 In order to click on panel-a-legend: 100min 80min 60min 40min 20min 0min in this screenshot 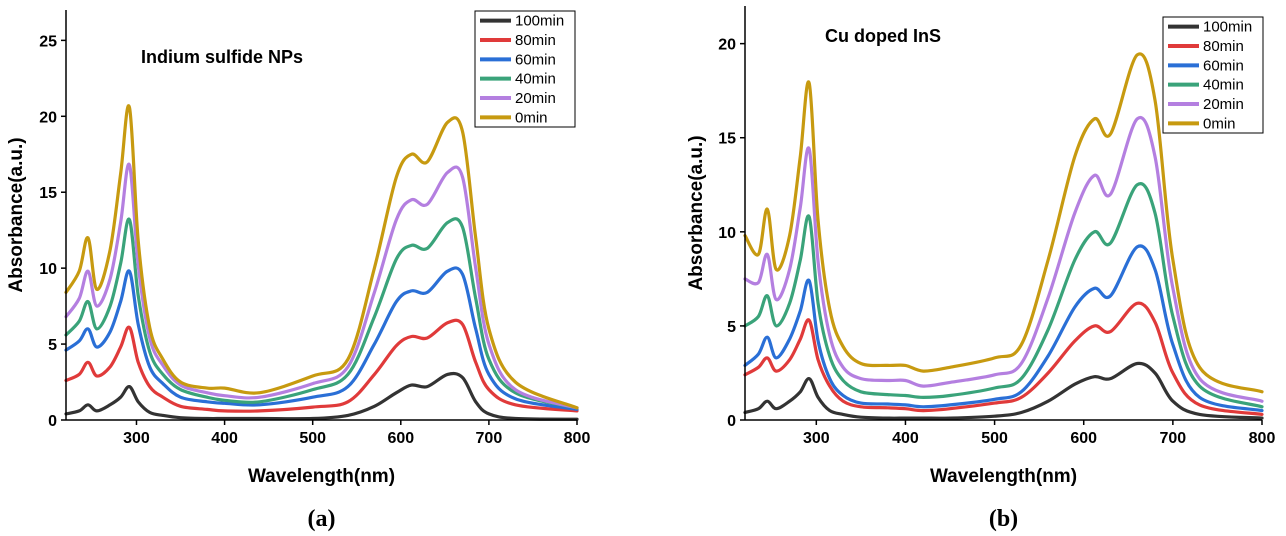, I will do `click(525, 69)`.